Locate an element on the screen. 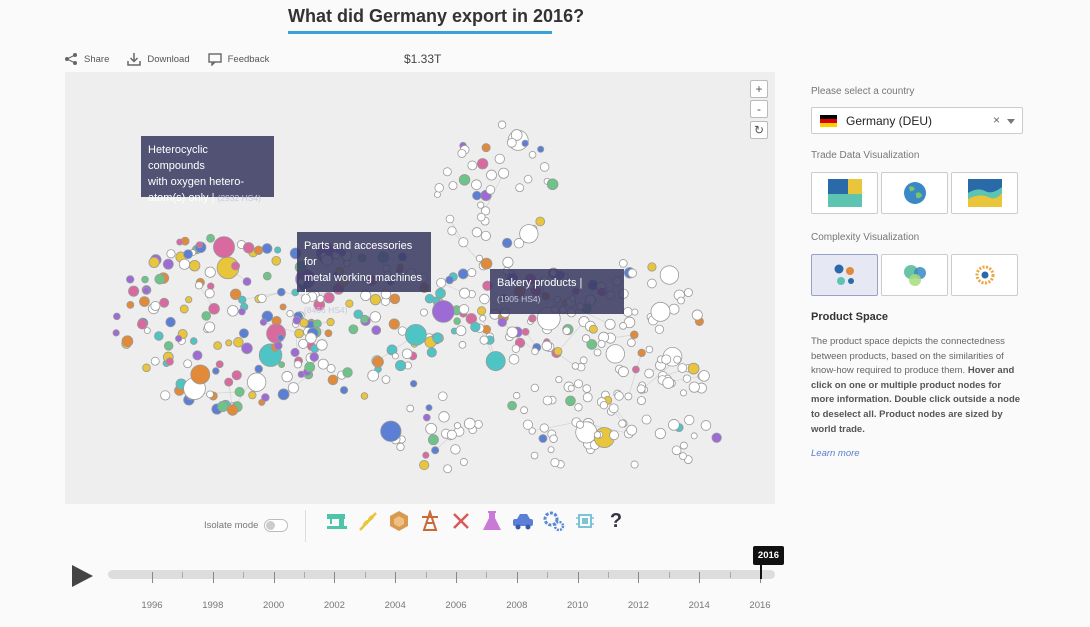  product-space-button is located at coordinates (844, 275).